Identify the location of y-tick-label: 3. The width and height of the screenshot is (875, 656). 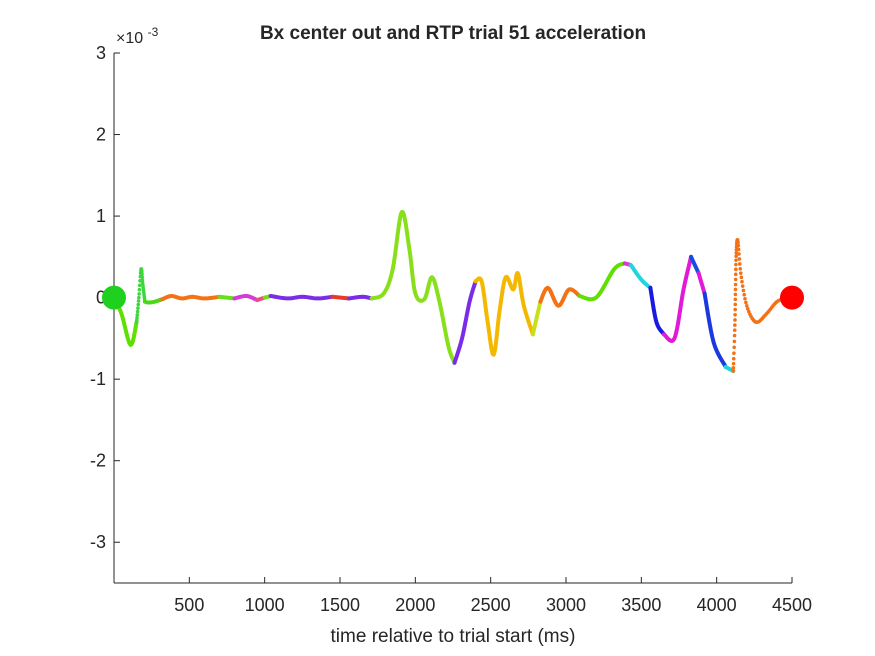
(101, 53).